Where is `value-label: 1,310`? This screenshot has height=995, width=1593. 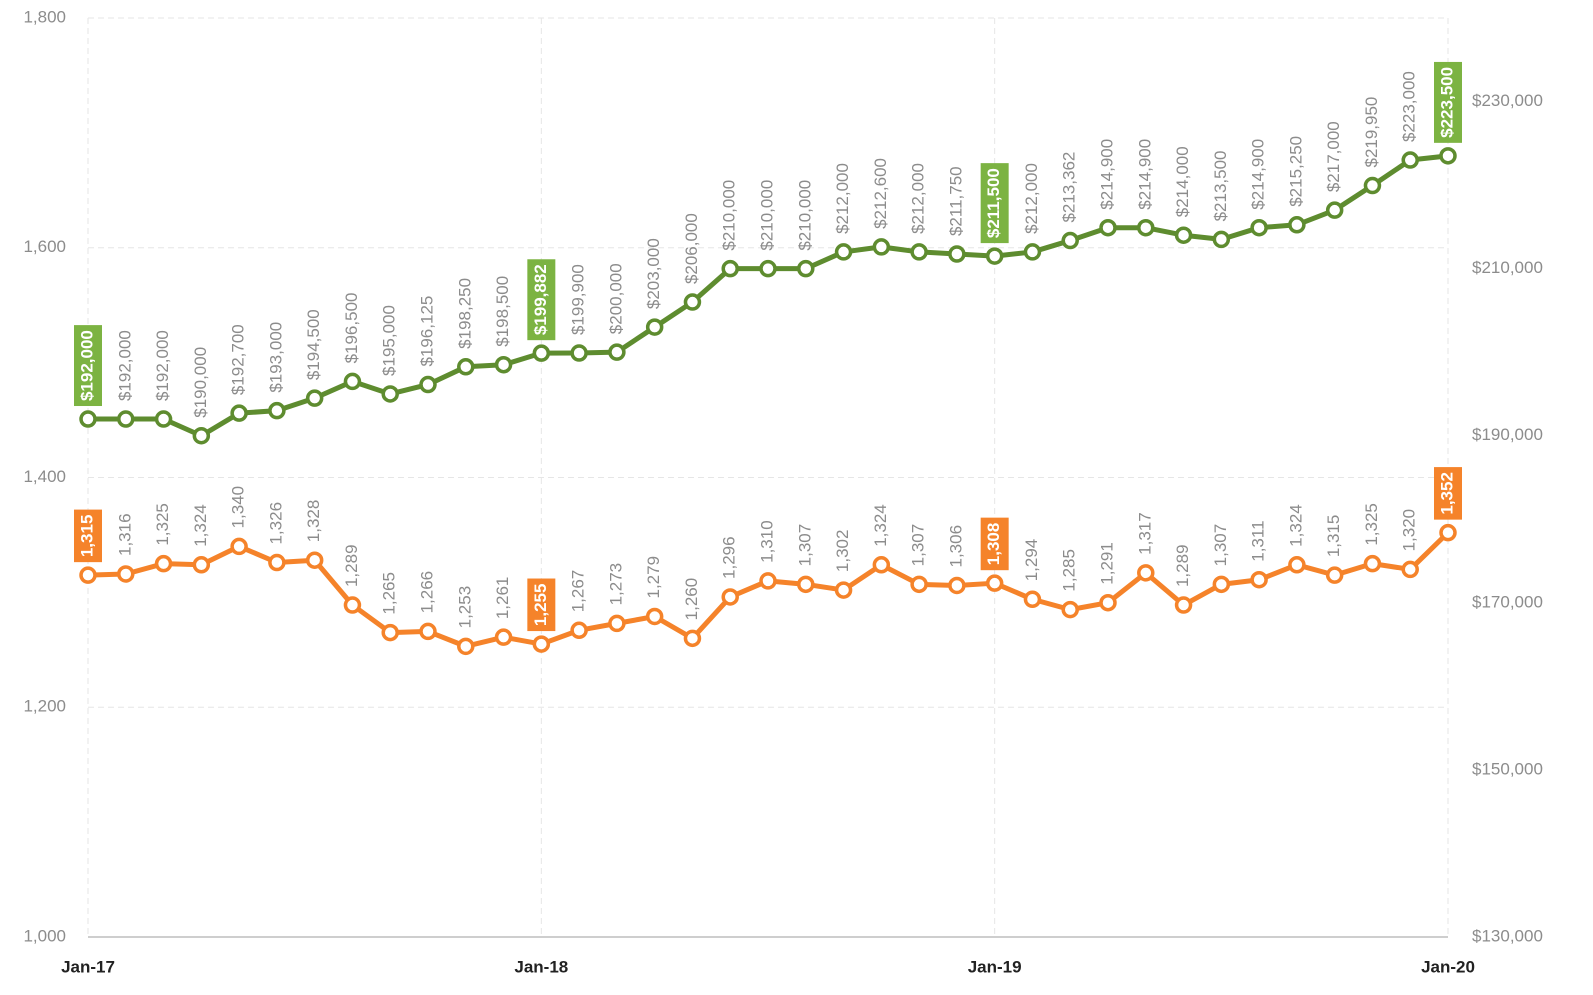 value-label: 1,310 is located at coordinates (766, 541).